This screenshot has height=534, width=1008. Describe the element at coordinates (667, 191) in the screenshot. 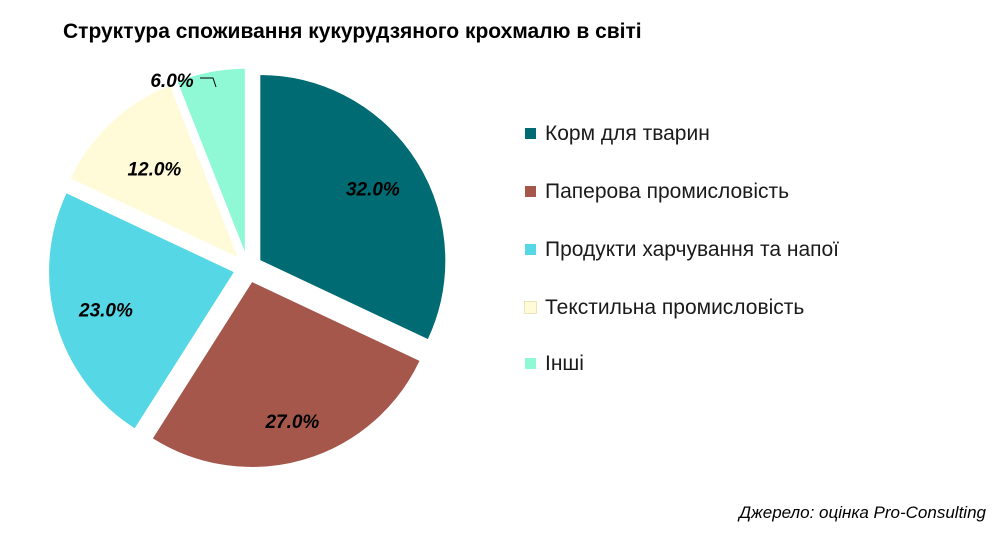

I see `legend-label: Паперова промисловість` at that location.